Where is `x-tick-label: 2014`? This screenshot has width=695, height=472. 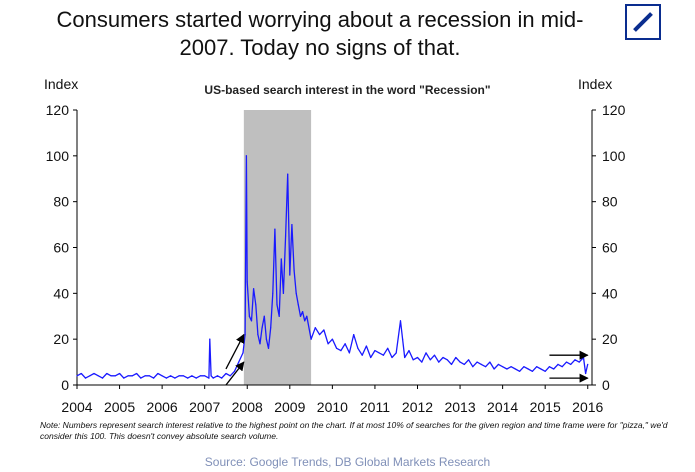 x-tick-label: 2014 is located at coordinates (502, 407).